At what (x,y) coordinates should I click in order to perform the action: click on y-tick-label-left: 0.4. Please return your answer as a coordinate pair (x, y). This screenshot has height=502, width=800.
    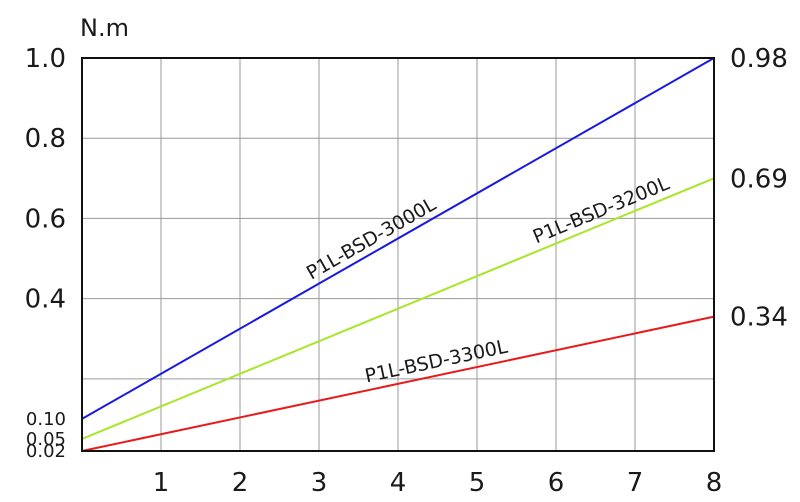
    Looking at the image, I should click on (45, 300).